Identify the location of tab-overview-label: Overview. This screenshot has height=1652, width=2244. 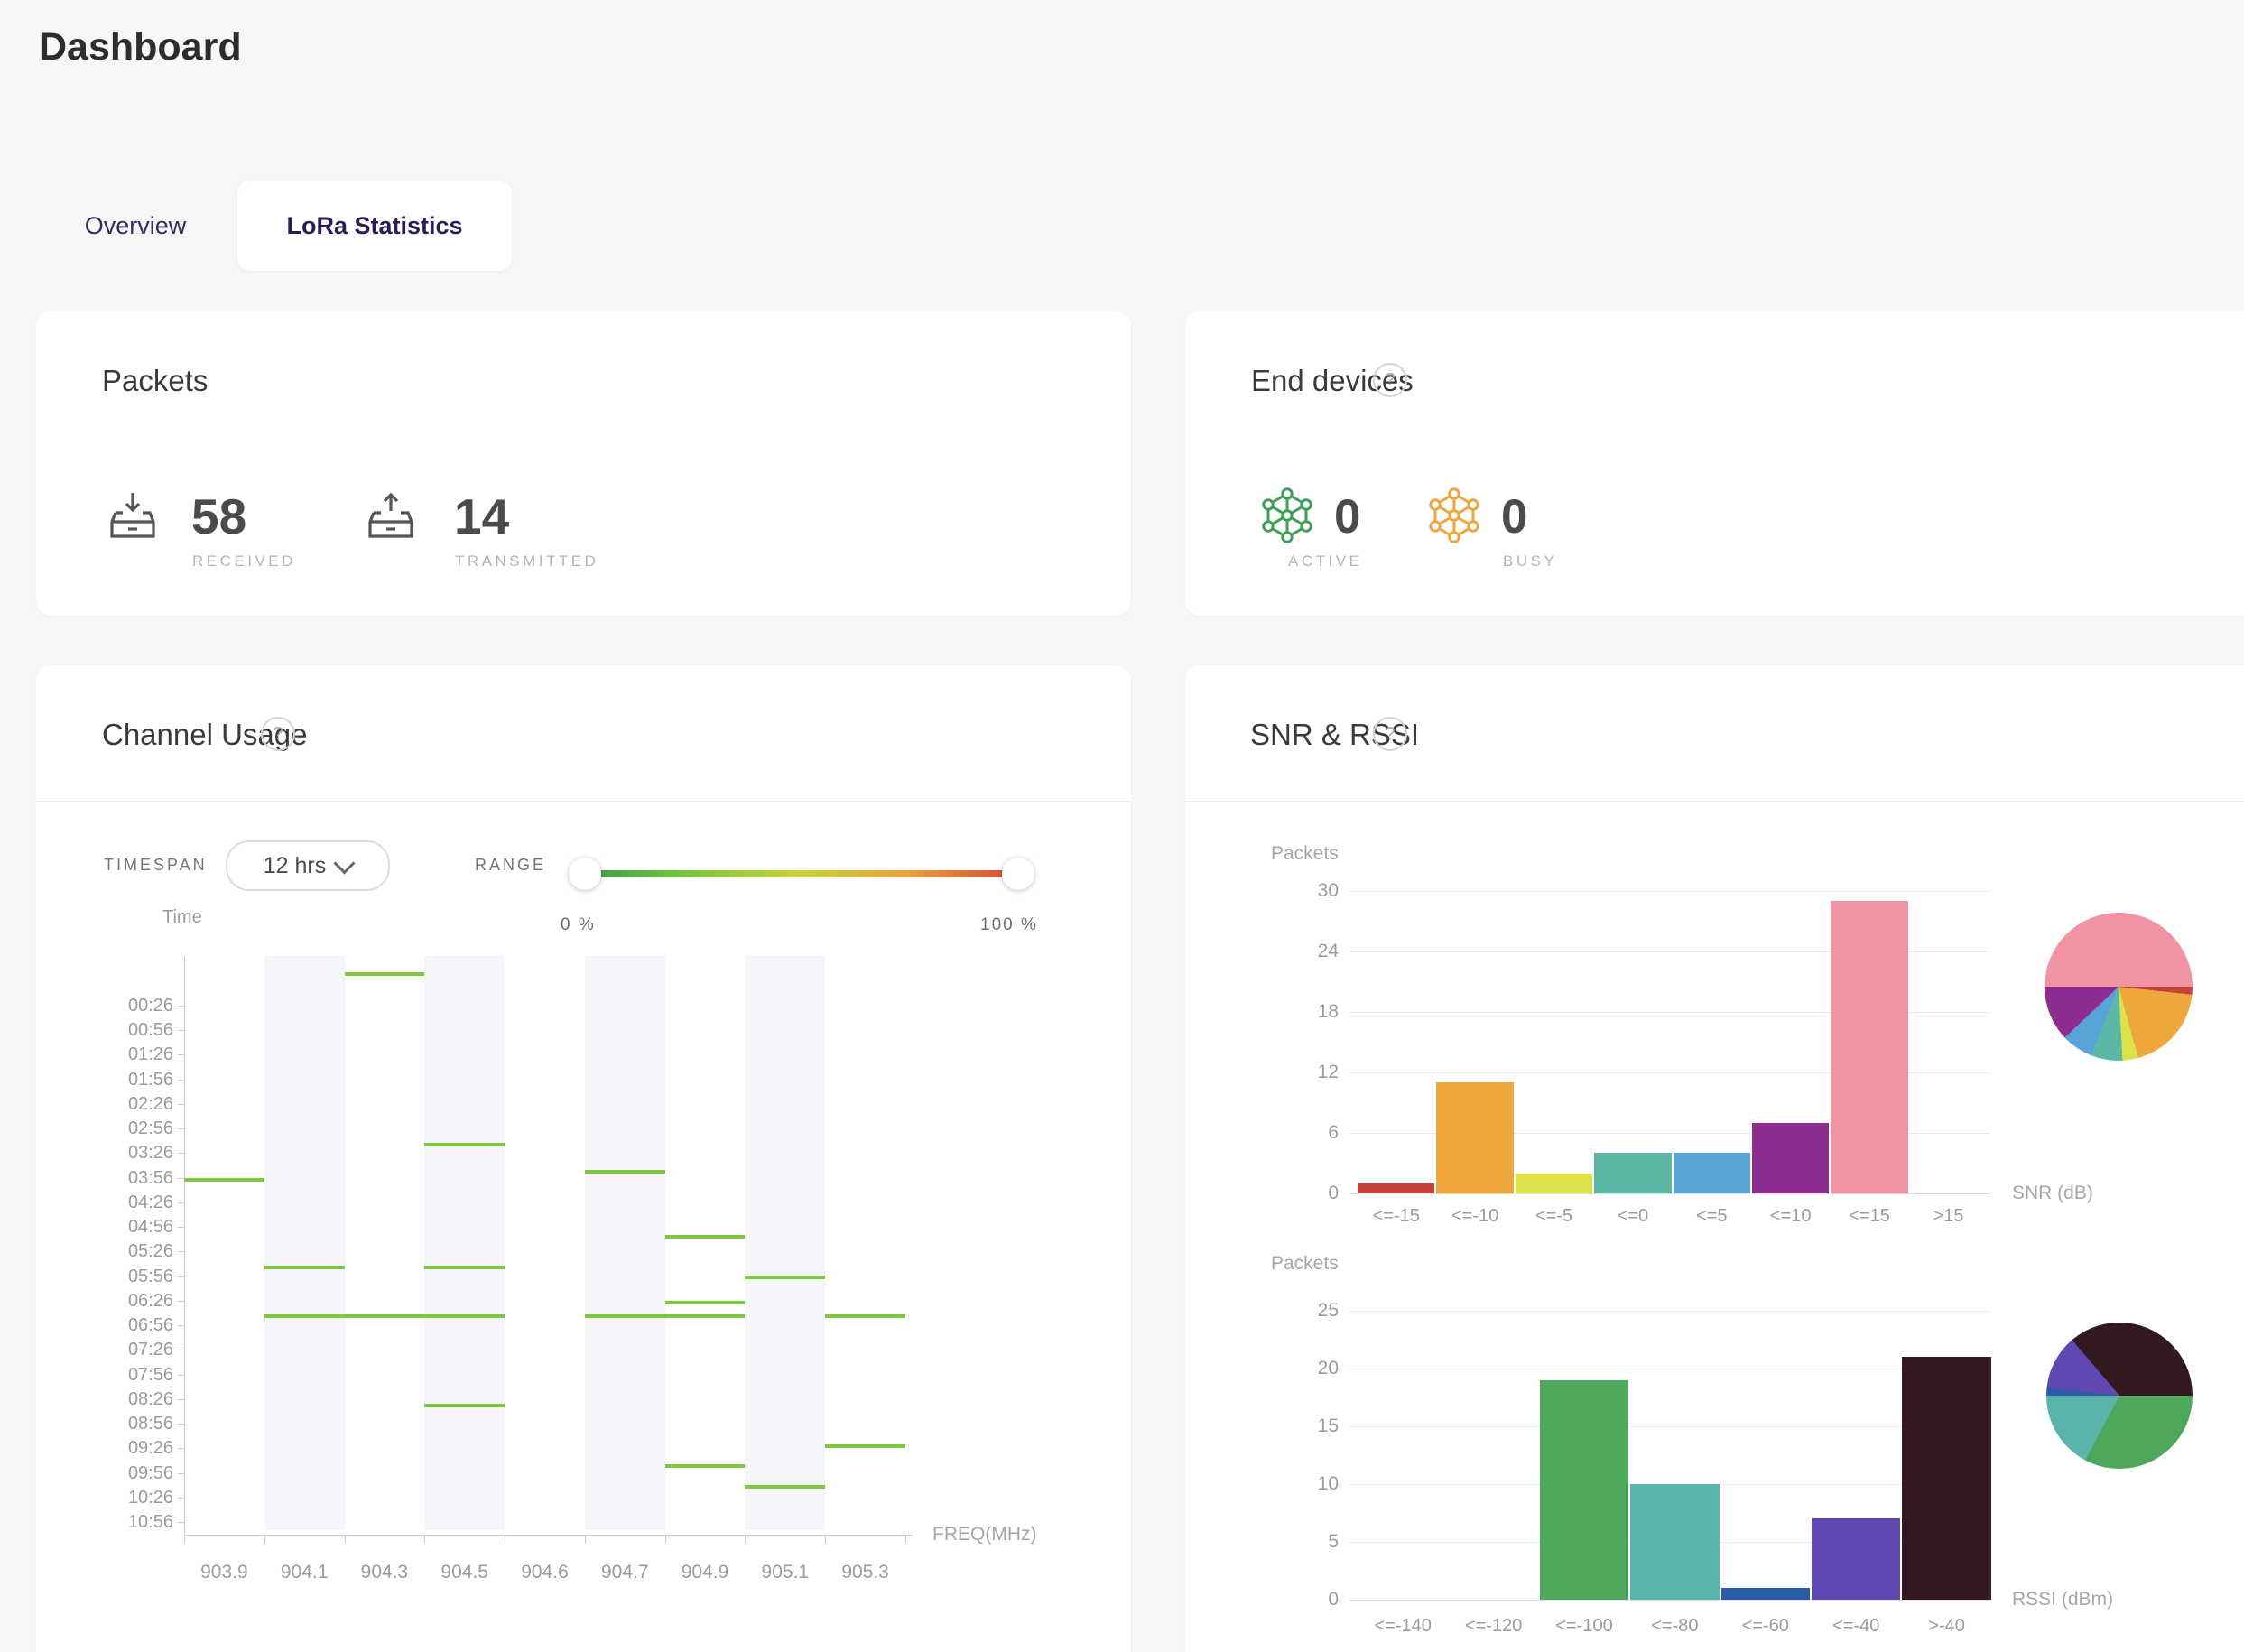
(135, 225).